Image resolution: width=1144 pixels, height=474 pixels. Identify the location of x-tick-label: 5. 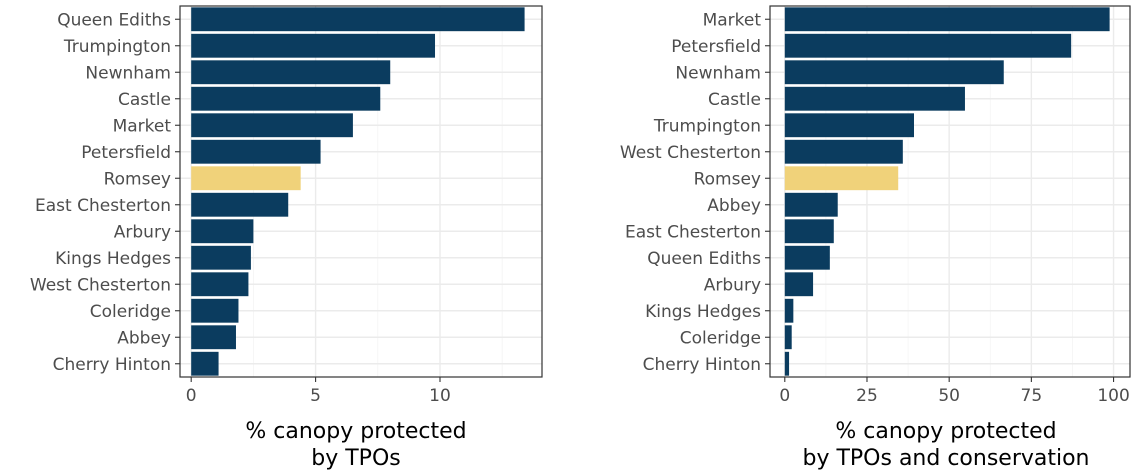
(315, 396).